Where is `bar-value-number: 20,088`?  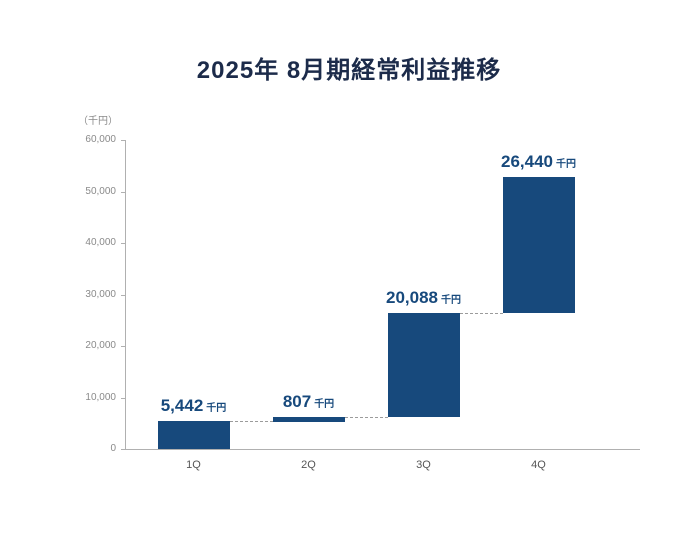 bar-value-number: 20,088 is located at coordinates (412, 298).